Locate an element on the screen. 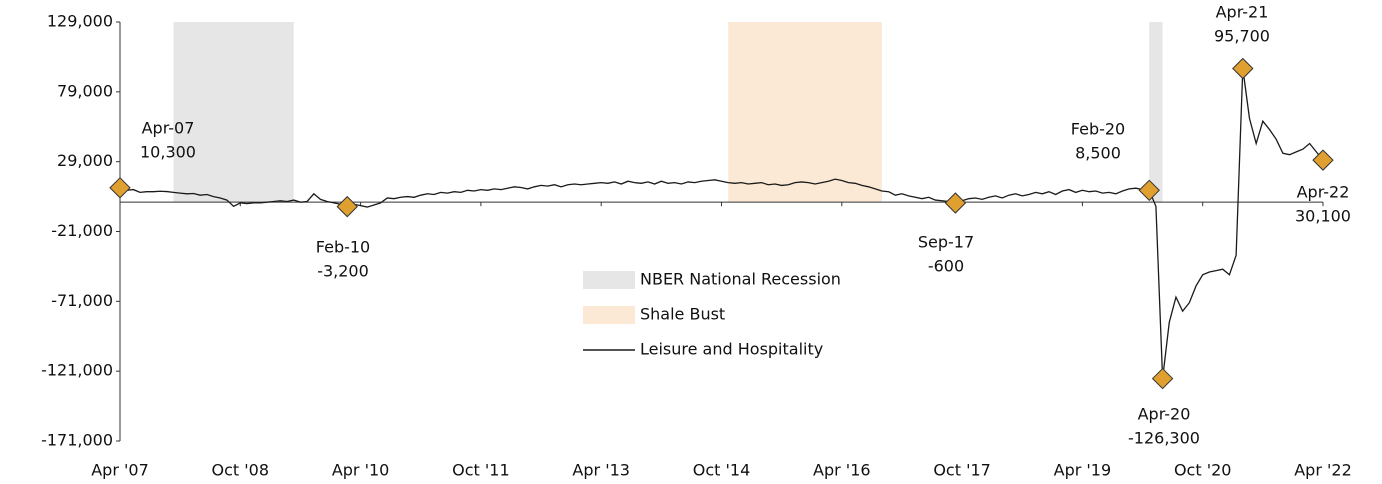  y-tick-label: -171,000 is located at coordinates (77, 440).